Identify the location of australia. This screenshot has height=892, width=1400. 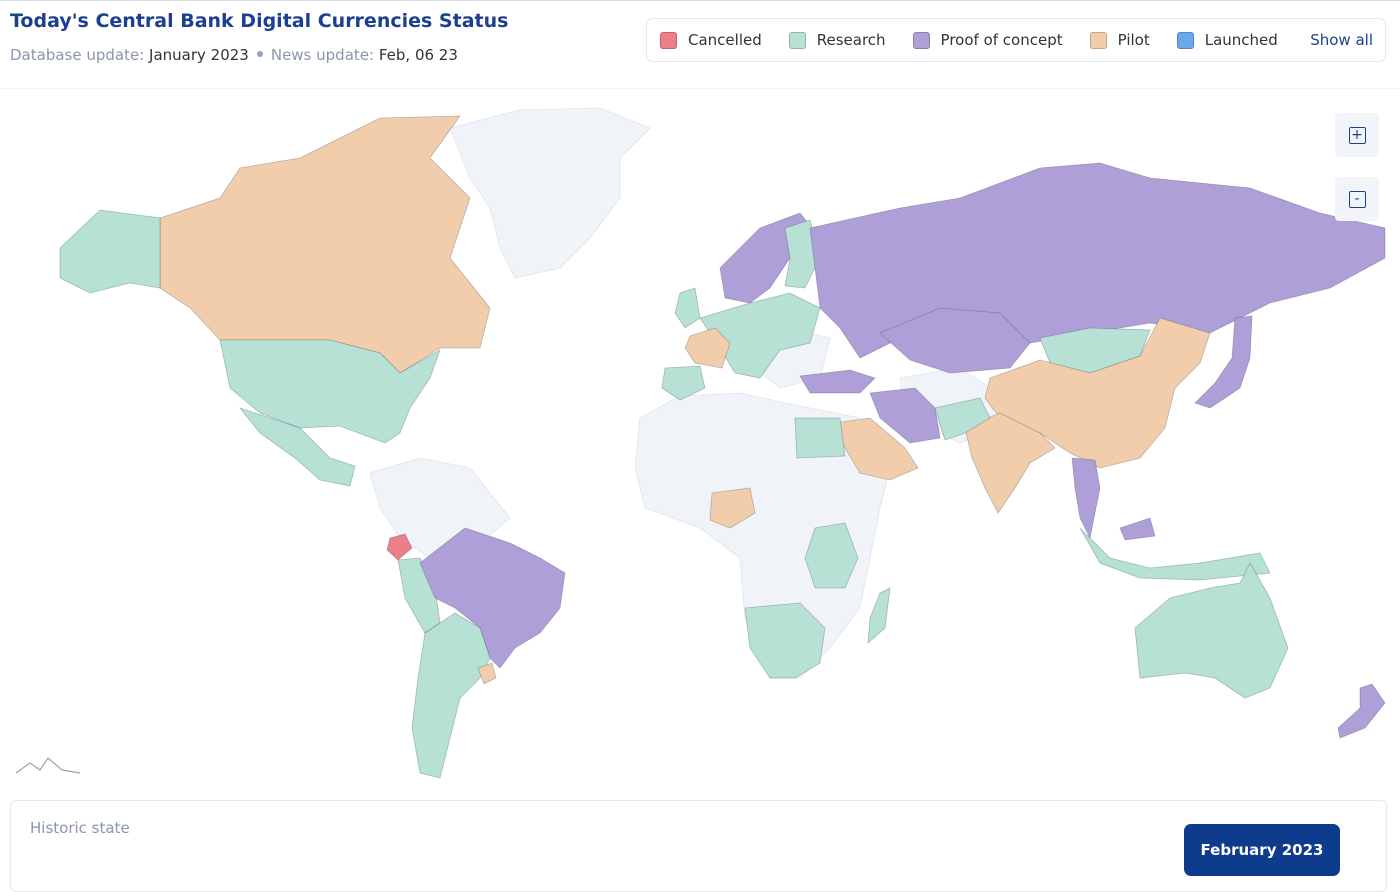
(1211, 630).